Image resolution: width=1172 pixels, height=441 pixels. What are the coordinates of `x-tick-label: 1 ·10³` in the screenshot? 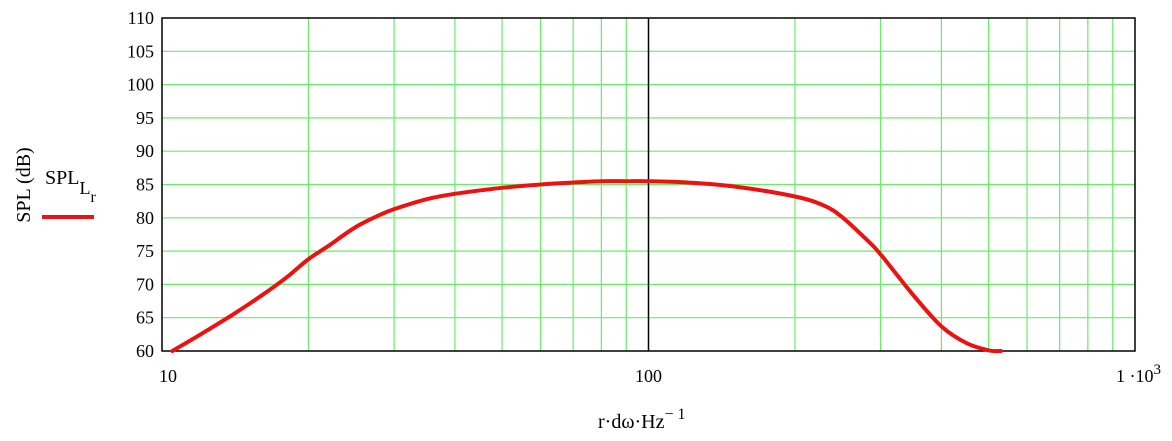 It's located at (1138, 374).